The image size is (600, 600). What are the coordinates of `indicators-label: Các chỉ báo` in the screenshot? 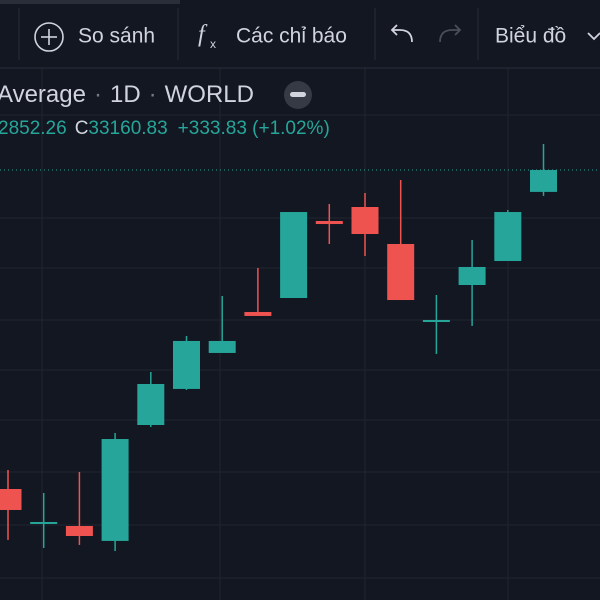 It's located at (291, 36).